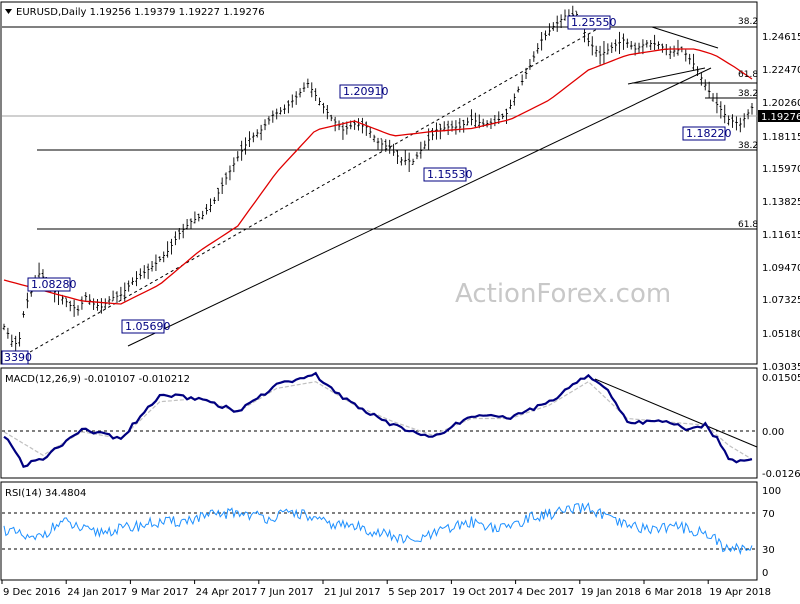  What do you see at coordinates (450, 174) in the screenshot?
I see `svg-text: 1.15530` at bounding box center [450, 174].